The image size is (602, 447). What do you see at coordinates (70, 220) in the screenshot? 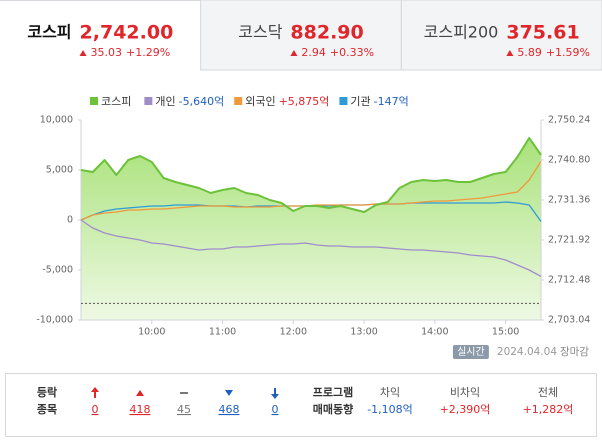
I see `y-tick-label: 0` at bounding box center [70, 220].